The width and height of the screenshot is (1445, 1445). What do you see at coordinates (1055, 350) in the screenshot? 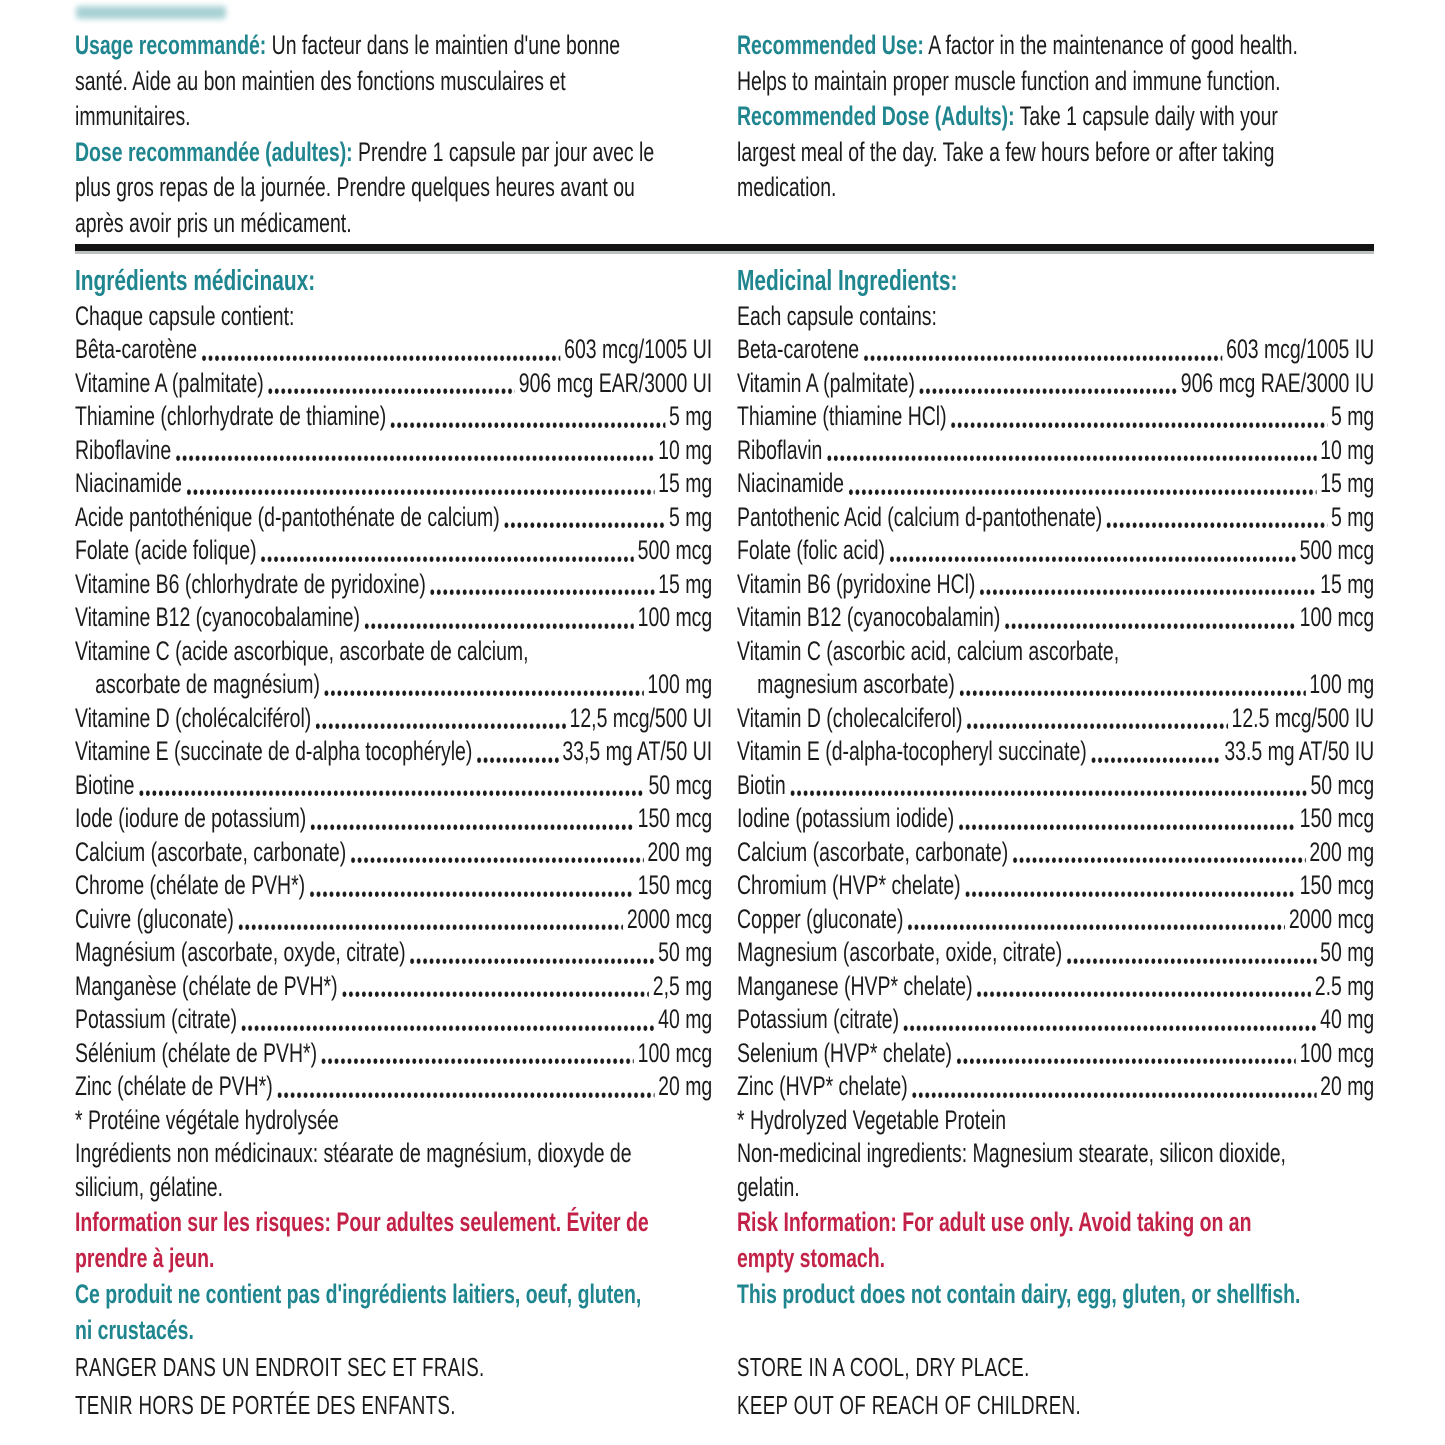
I see `ingredient-row: Beta-carotene 603 mcg/1005 IU` at bounding box center [1055, 350].